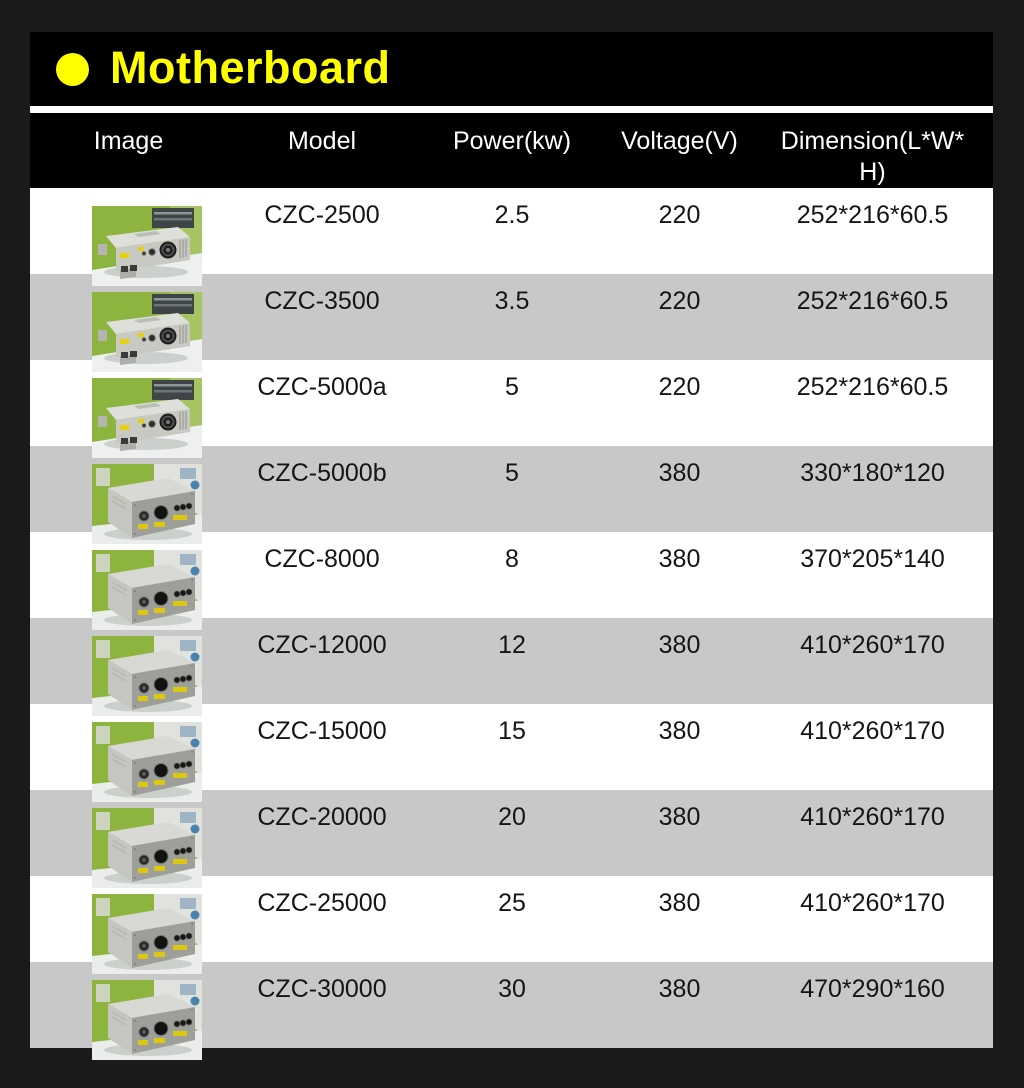 The height and width of the screenshot is (1088, 1024). Describe the element at coordinates (512, 141) in the screenshot. I see `header-cell-power: Power(kw)` at that location.